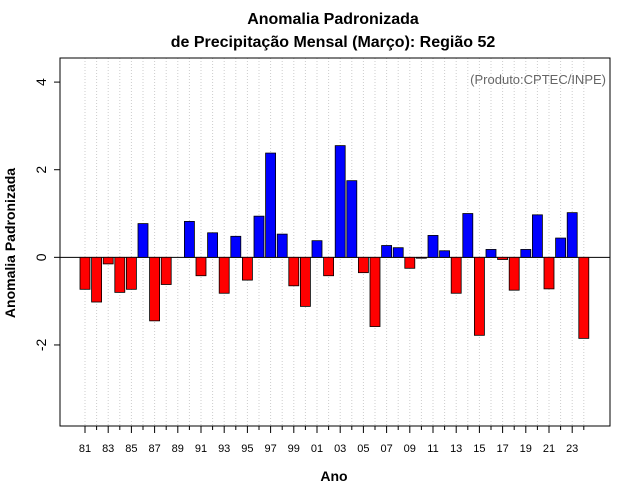 Image resolution: width=640 pixels, height=500 pixels. Describe the element at coordinates (572, 449) in the screenshot. I see `x-tick-label: 23` at that location.